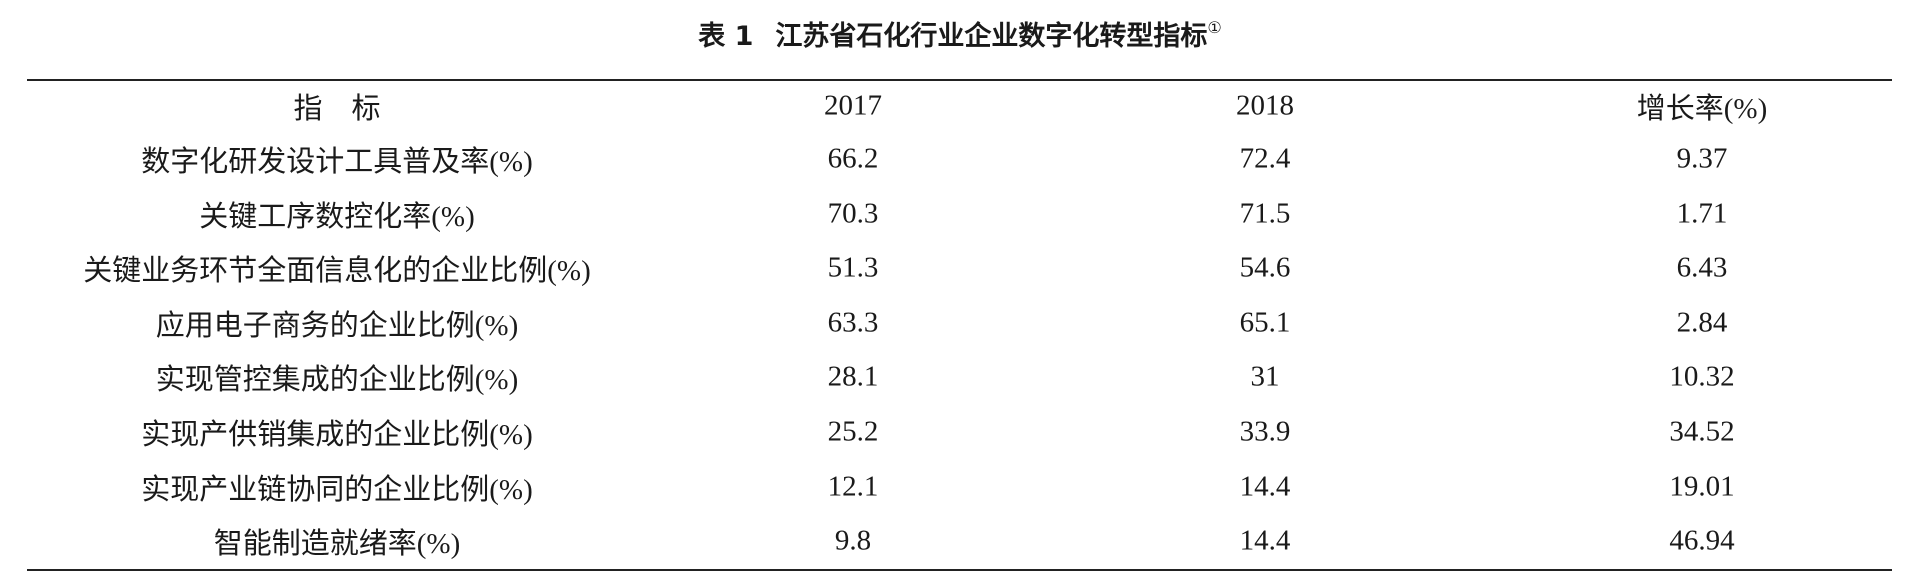 This screenshot has width=1920, height=577. Describe the element at coordinates (853, 322) in the screenshot. I see `table-cell: 63.3` at that location.